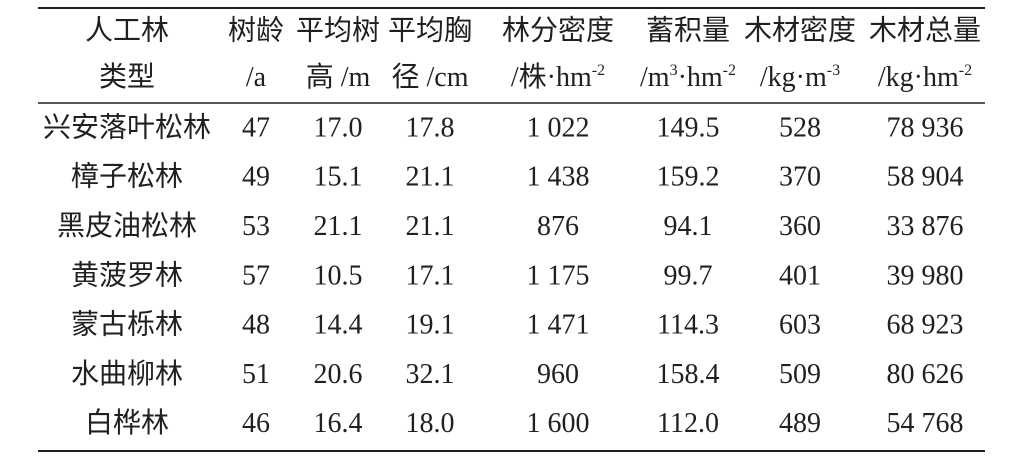 Image resolution: width=1032 pixels, height=476 pixels. Describe the element at coordinates (800, 30) in the screenshot. I see `header-cell: 木材密度` at that location.